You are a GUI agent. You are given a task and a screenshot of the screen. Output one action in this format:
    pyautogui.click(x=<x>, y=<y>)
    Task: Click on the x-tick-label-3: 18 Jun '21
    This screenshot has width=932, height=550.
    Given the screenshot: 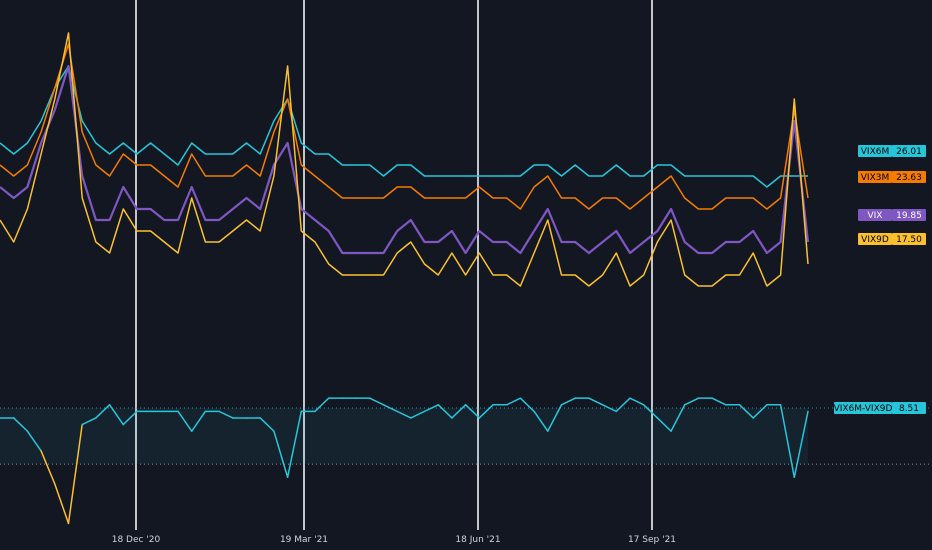 What is the action you would take?
    pyautogui.click(x=477, y=540)
    